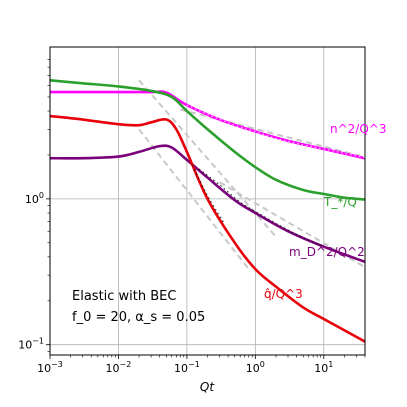 This screenshot has width=407, height=407. What do you see at coordinates (138, 317) in the screenshot?
I see `annotation-line-2: f_0 = 20, α_s = 0.05` at bounding box center [138, 317].